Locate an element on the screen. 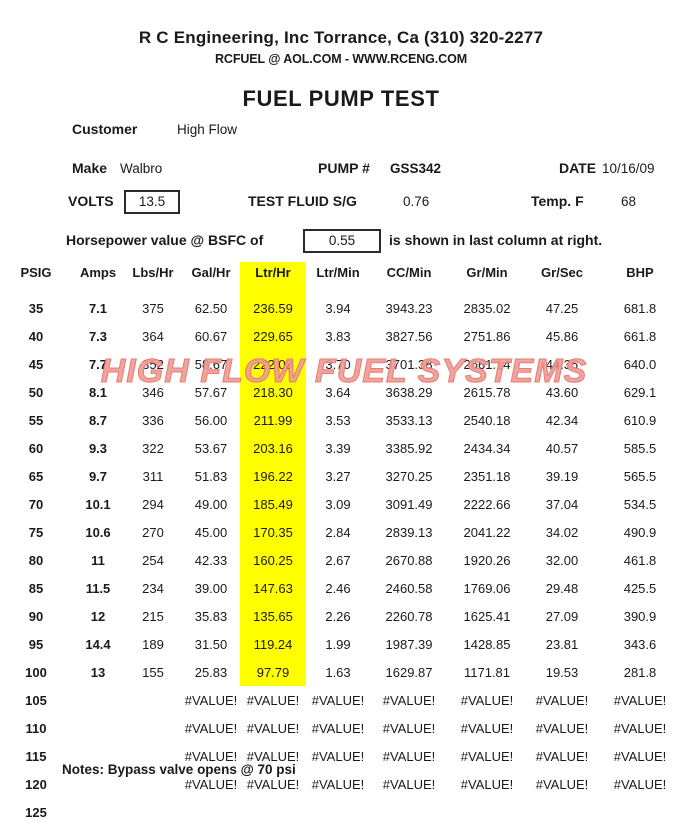  cell-psig: 110 is located at coordinates (36, 728).